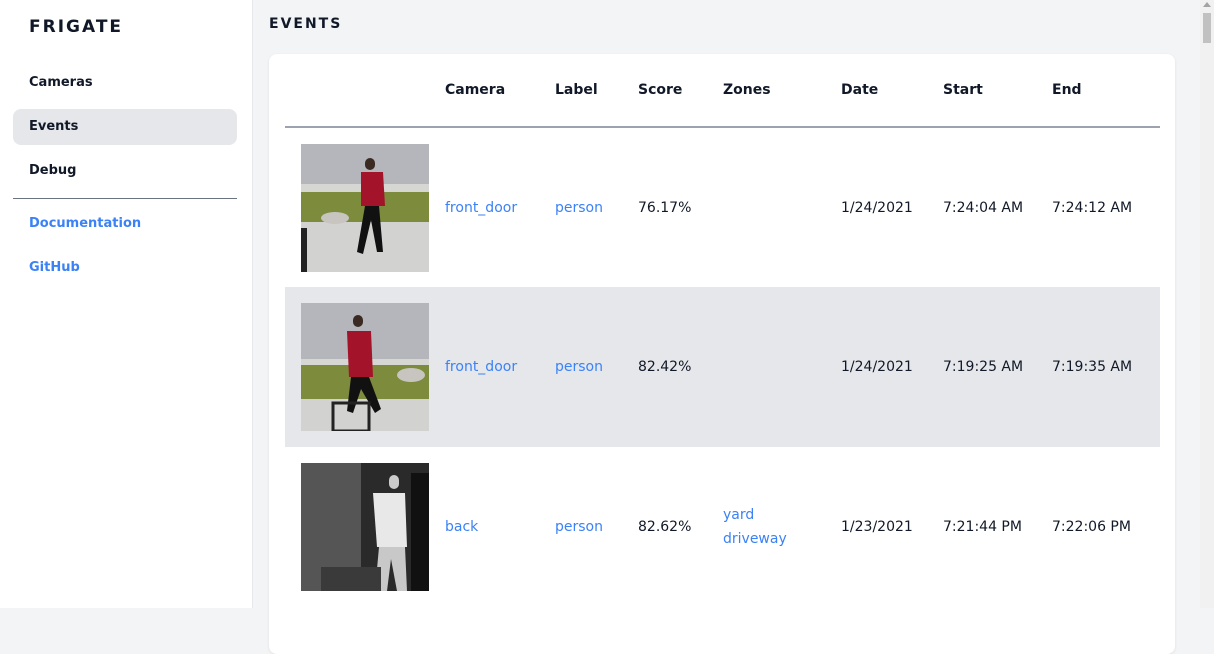  What do you see at coordinates (125, 127) in the screenshot?
I see `sidebar-item-events: Events` at bounding box center [125, 127].